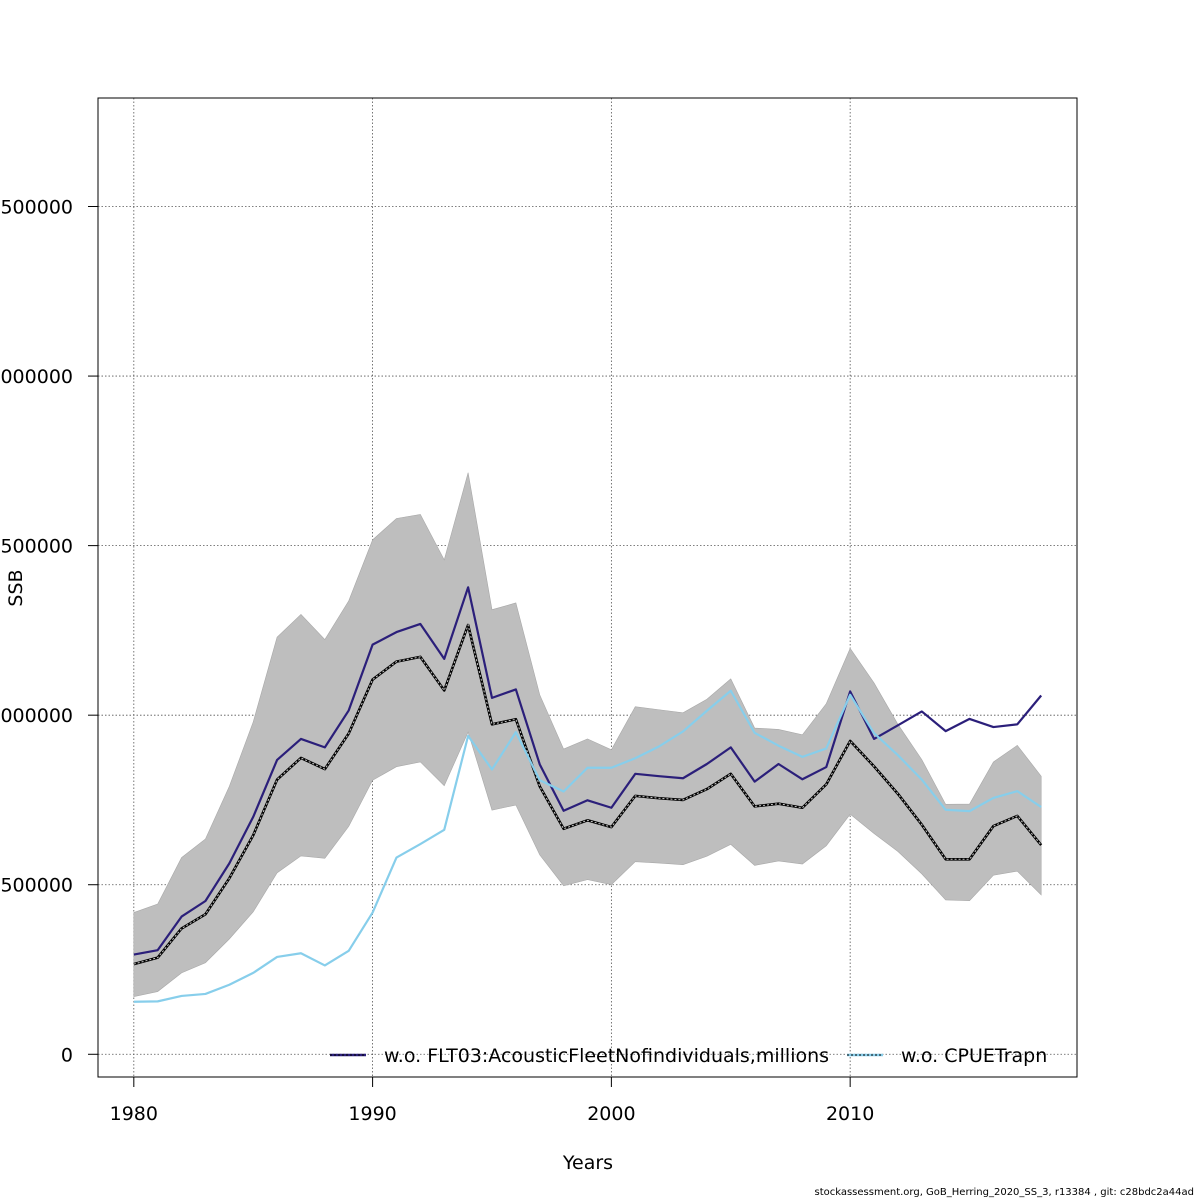 This screenshot has height=1200, width=1200. Describe the element at coordinates (850, 1114) in the screenshot. I see `x-tick-label: 2010` at that location.